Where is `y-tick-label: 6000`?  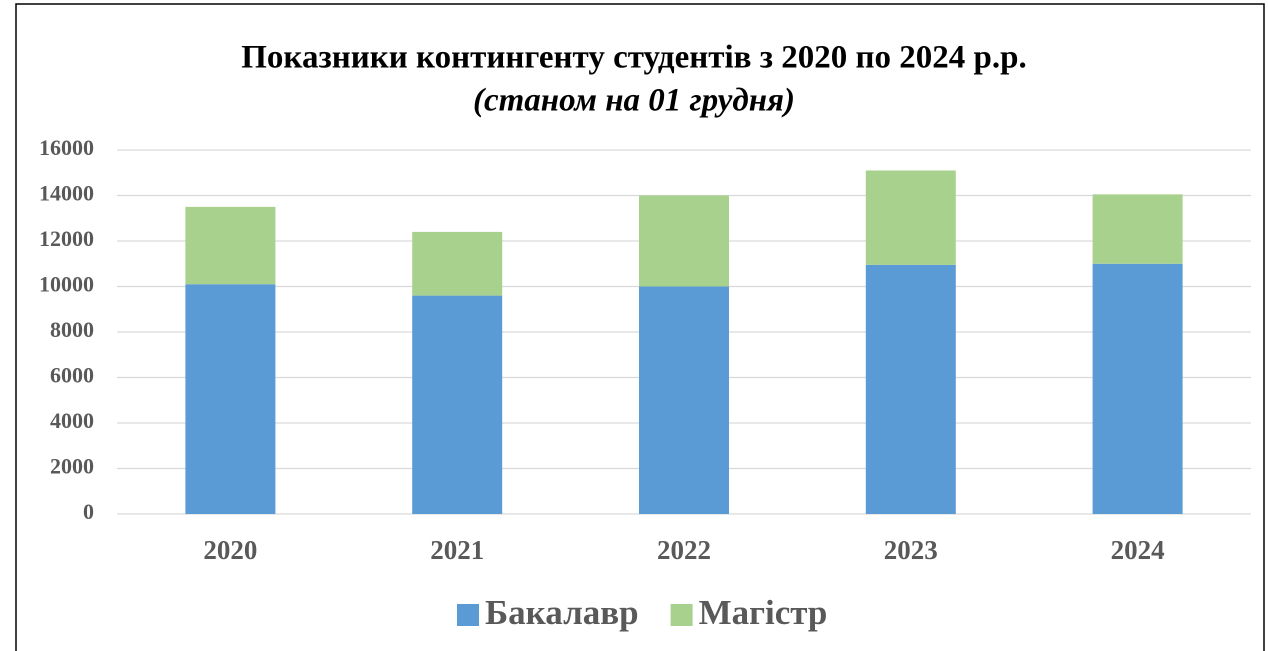
y-tick-label: 6000 is located at coordinates (72, 375).